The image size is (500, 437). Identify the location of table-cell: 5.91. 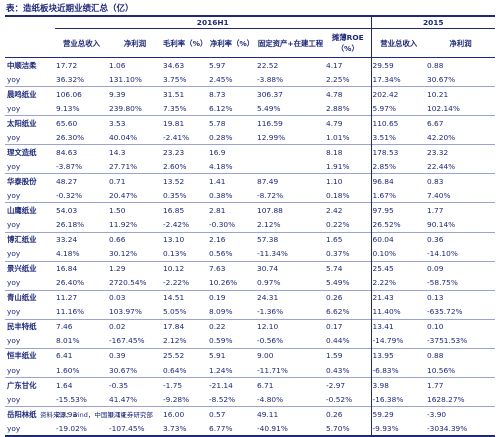
(232, 355).